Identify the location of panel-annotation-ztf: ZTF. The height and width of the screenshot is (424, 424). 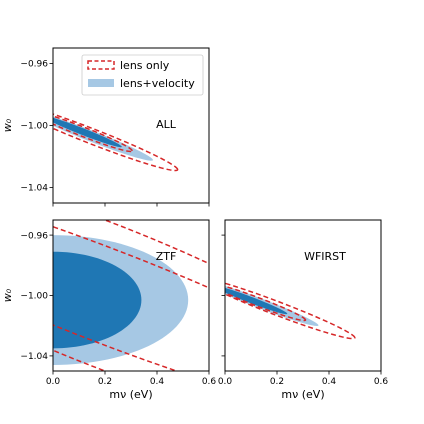
(166, 256).